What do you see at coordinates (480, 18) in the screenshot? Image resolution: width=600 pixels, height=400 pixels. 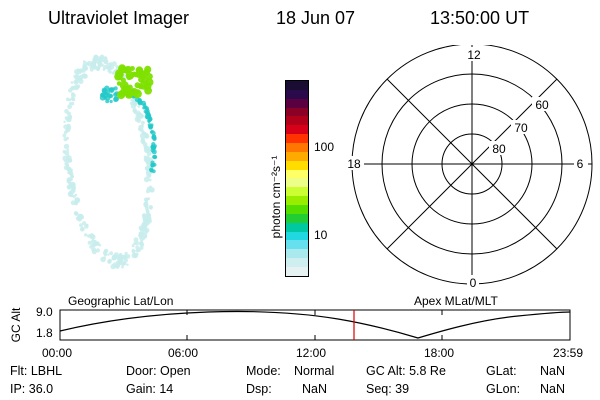 I see `time-label: 13:50:00 UT` at bounding box center [480, 18].